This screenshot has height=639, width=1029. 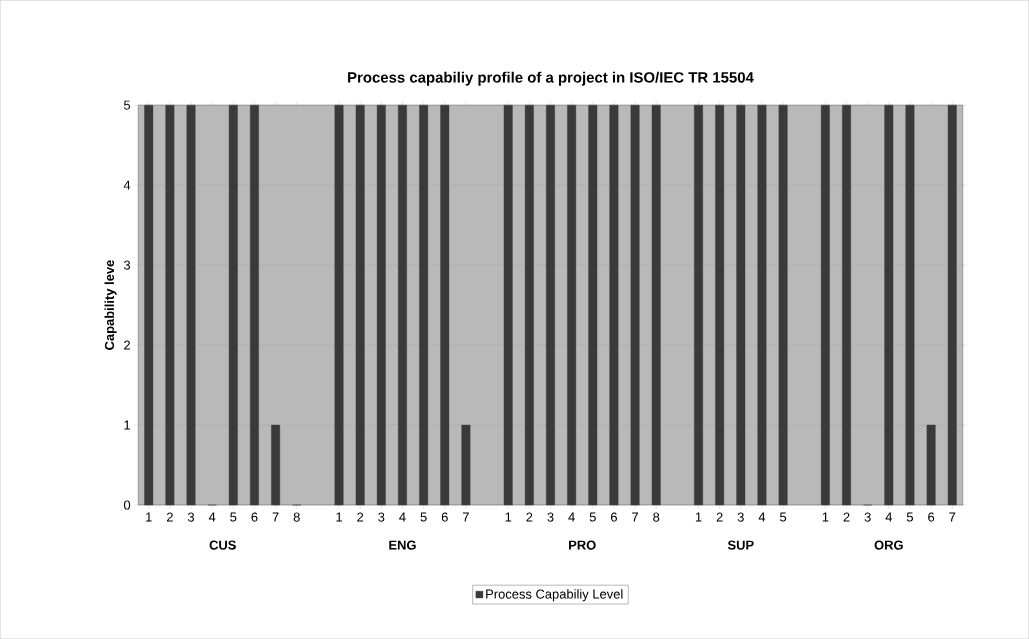 What do you see at coordinates (551, 78) in the screenshot?
I see `chart-title: Process capabiliy profile of a project in ISO/IEC TR 15504` at bounding box center [551, 78].